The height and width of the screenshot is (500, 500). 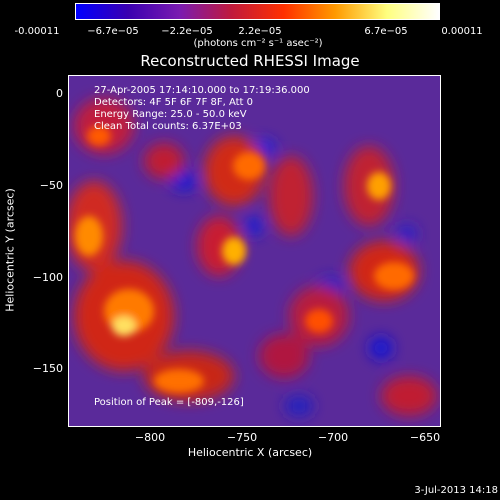 I want to click on time-range-text: 27-Apr-2005 17:14:10.000 to 17:19:36.000, so click(x=202, y=90).